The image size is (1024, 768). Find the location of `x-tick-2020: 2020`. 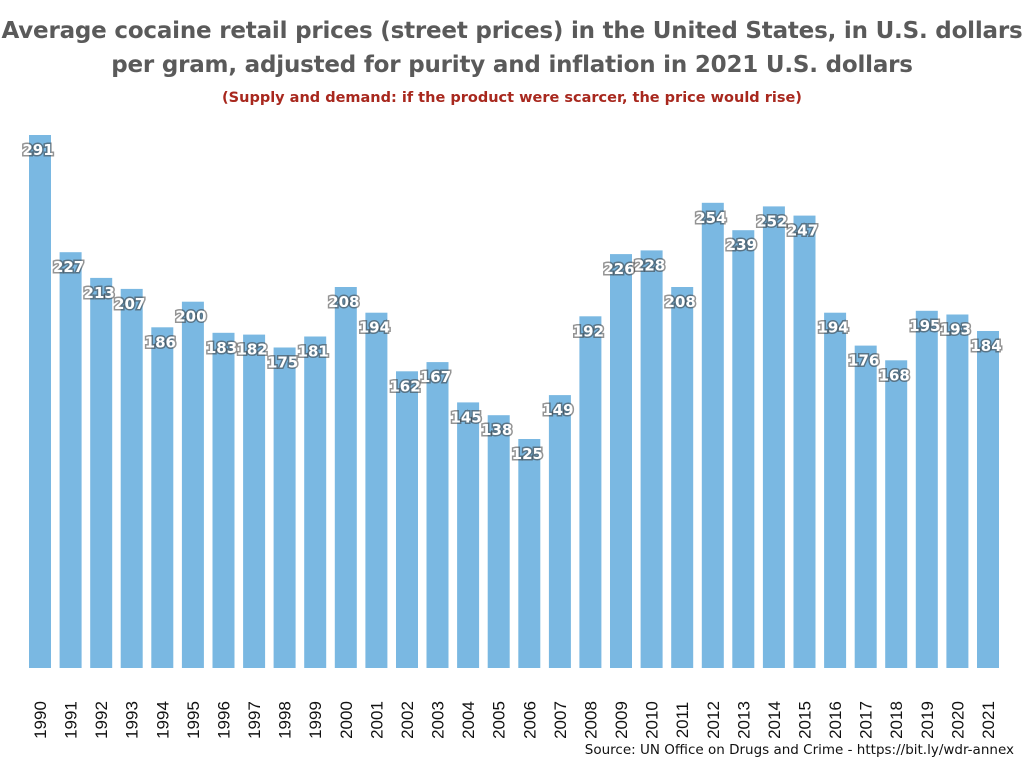

x-tick-2020: 2020 is located at coordinates (957, 720).